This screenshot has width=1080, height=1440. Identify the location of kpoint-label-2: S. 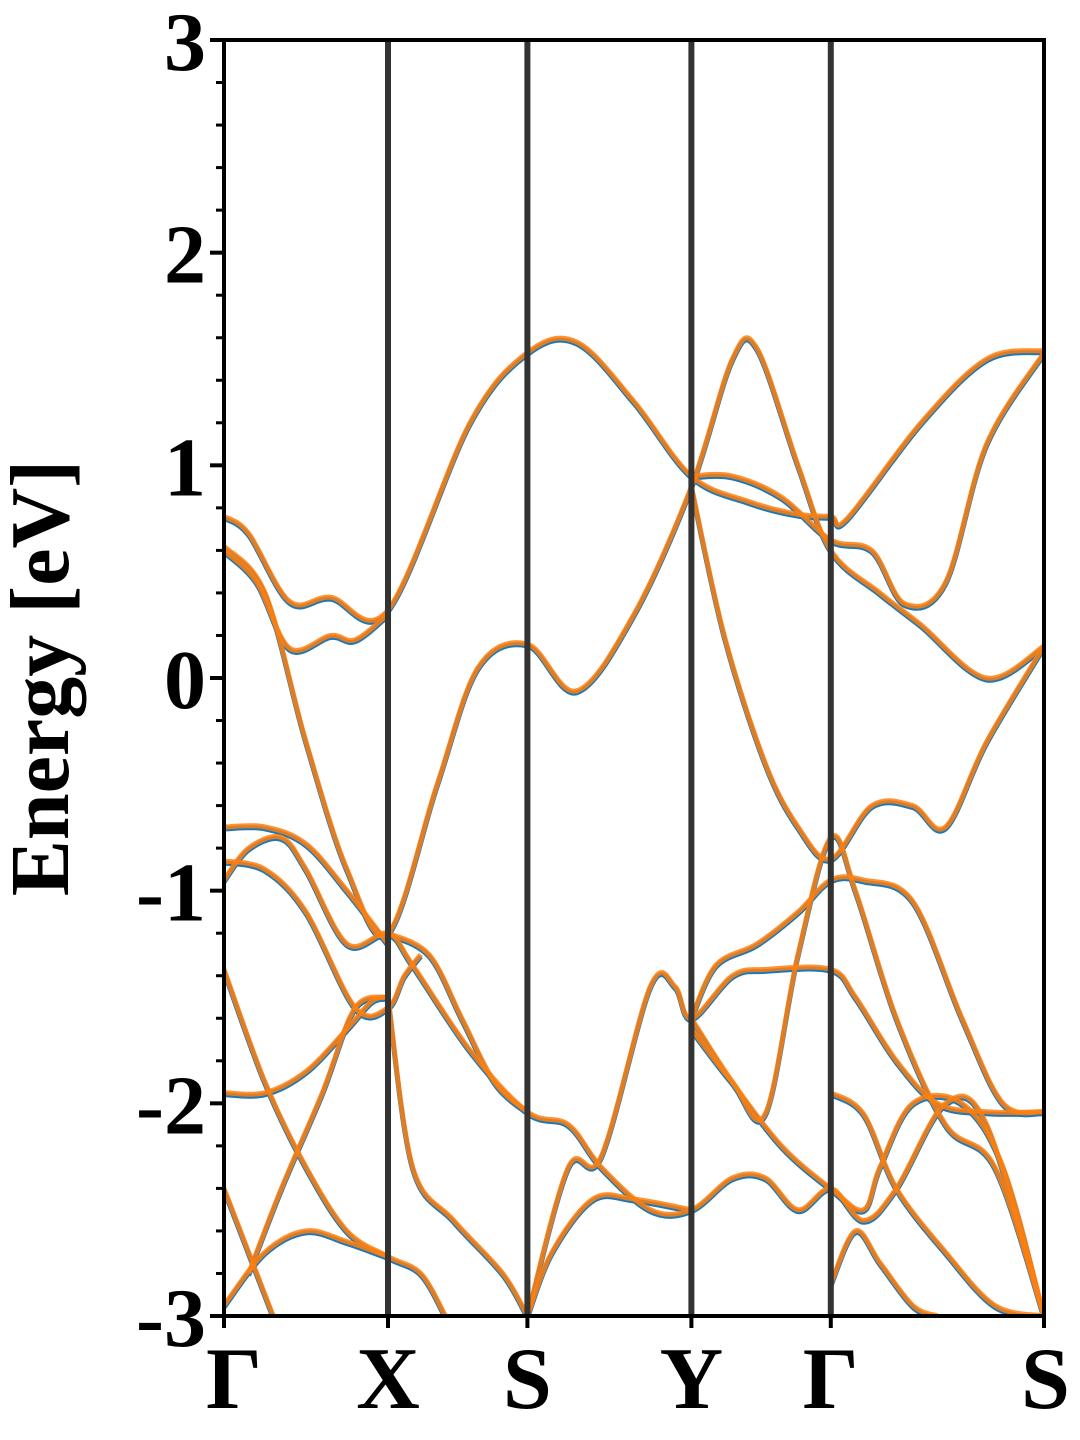
(527, 1379).